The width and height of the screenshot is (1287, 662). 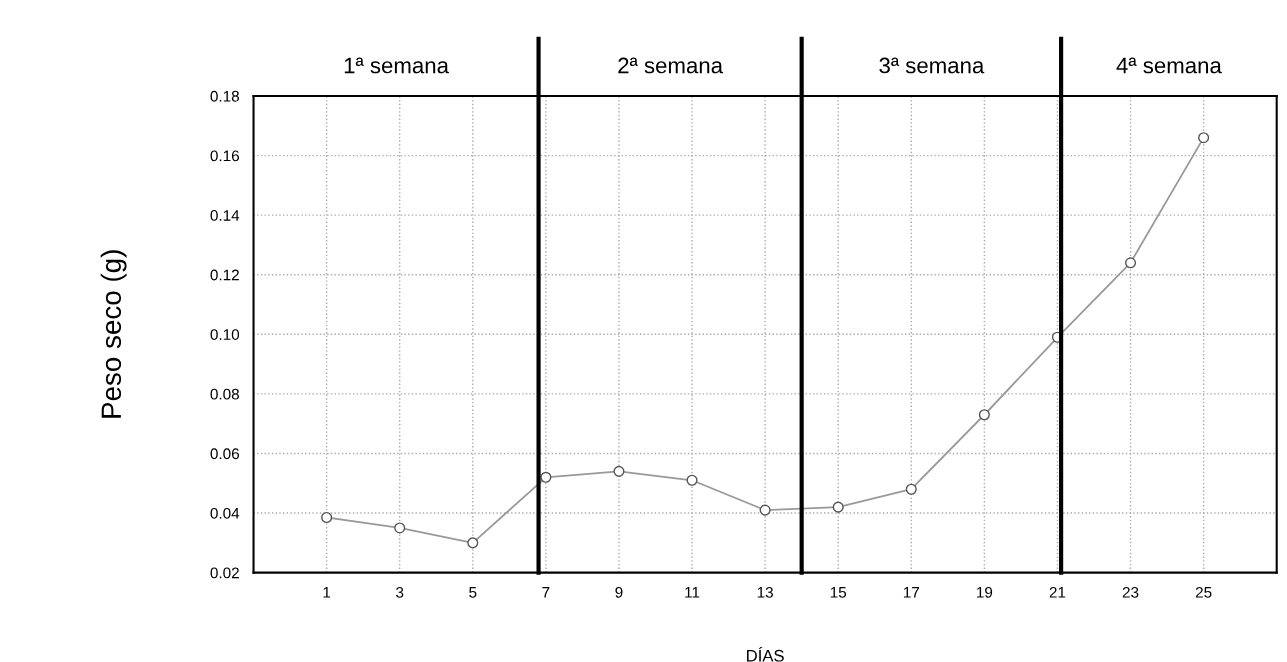 I want to click on x-axis-title: DÍAS, so click(x=765, y=654).